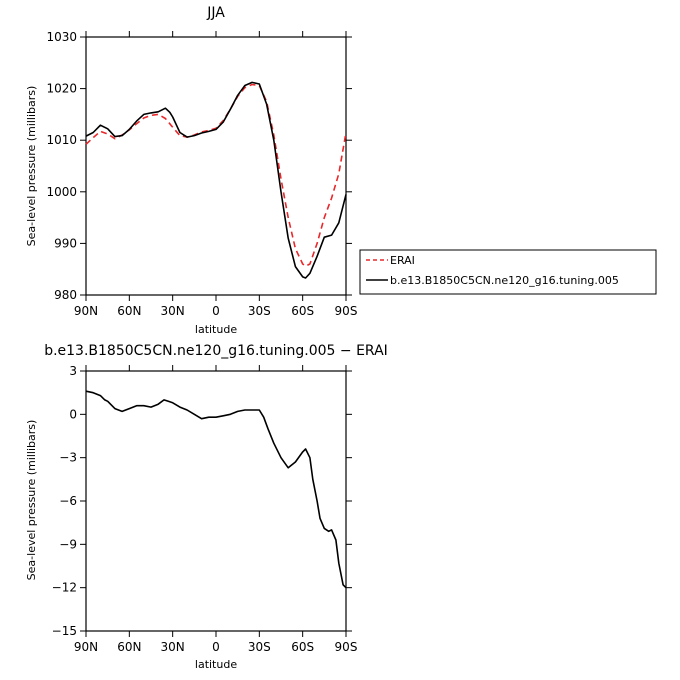 This screenshot has height=680, width=680. What do you see at coordinates (31, 500) in the screenshot?
I see `bottom-y-axis-label: Sea-level pressure (millibars)` at bounding box center [31, 500].